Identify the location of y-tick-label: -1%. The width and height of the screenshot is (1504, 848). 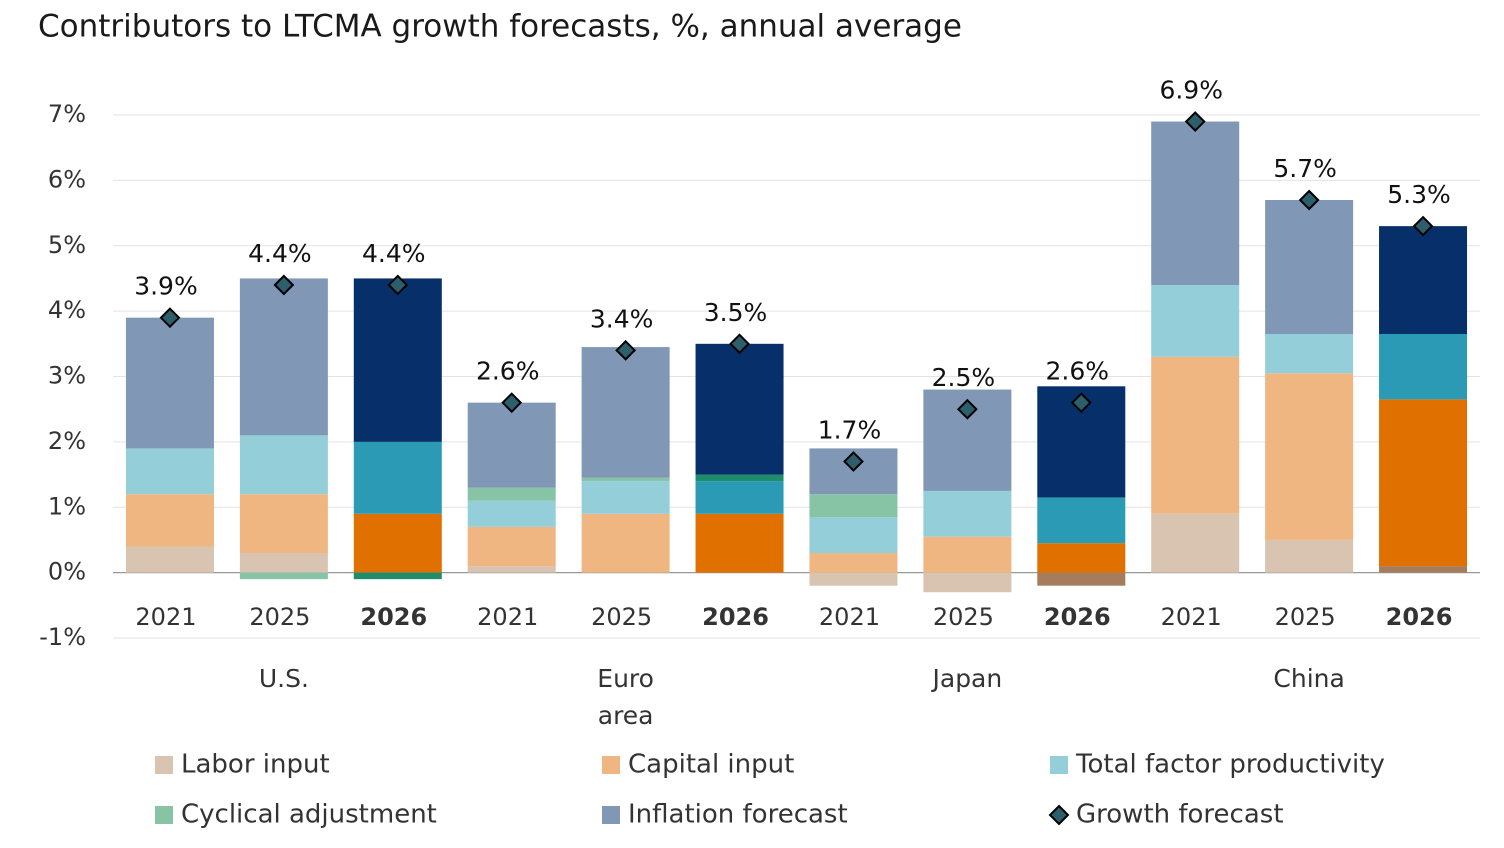
(62, 637).